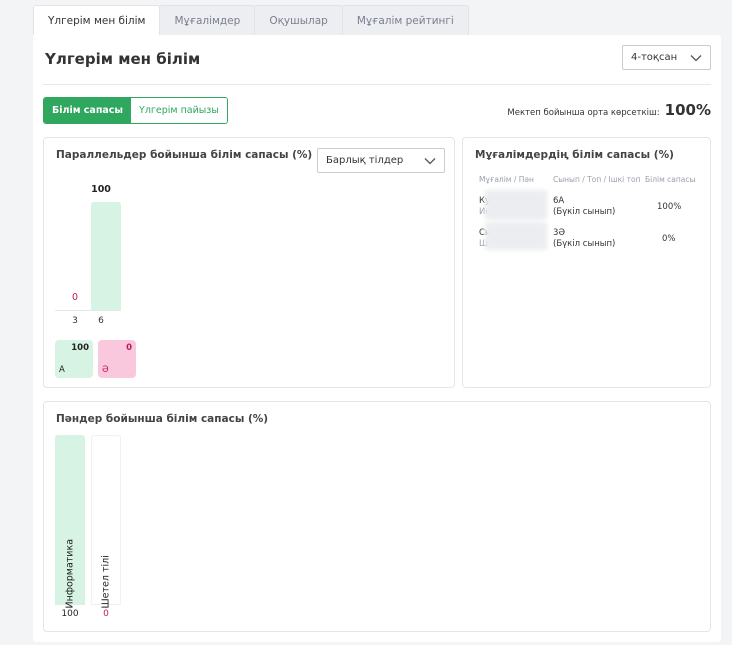  Describe the element at coordinates (687, 110) in the screenshot. I see `school-average-value: 100%` at that location.